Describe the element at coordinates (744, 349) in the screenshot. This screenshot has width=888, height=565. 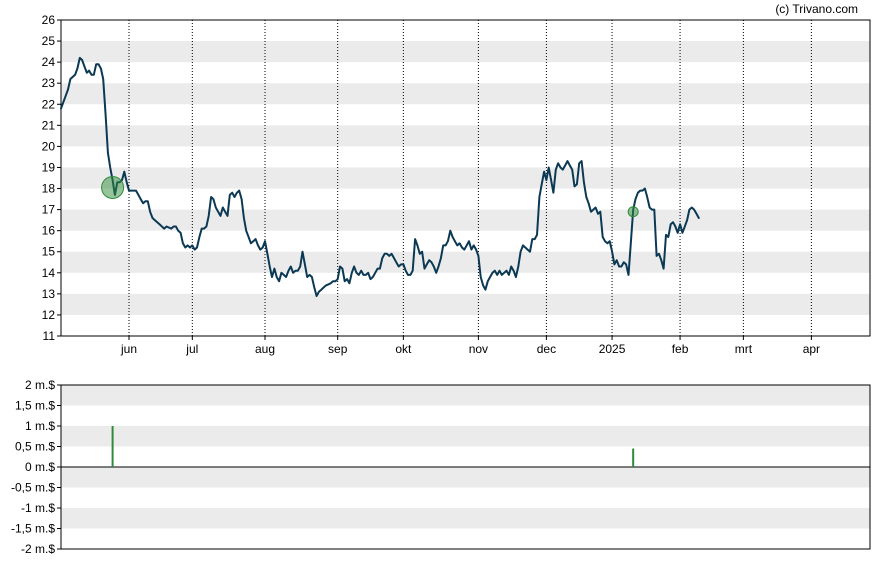
I see `x-tick-label: mrt` at that location.